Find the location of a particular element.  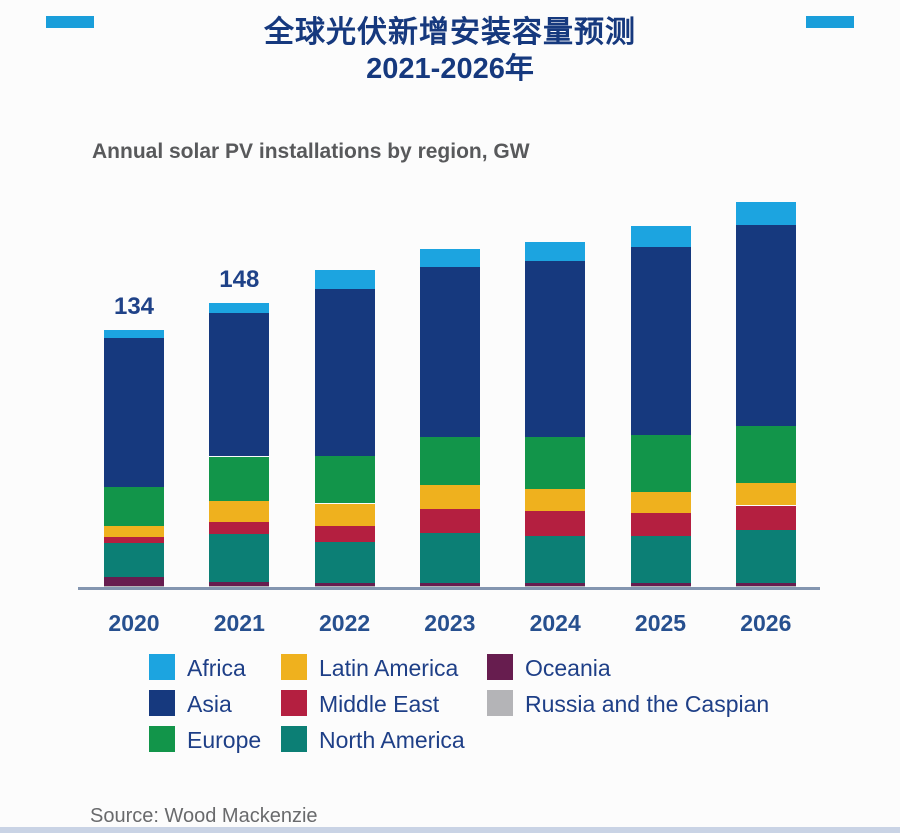

bar-segment-north-america-2025 is located at coordinates (660, 560).